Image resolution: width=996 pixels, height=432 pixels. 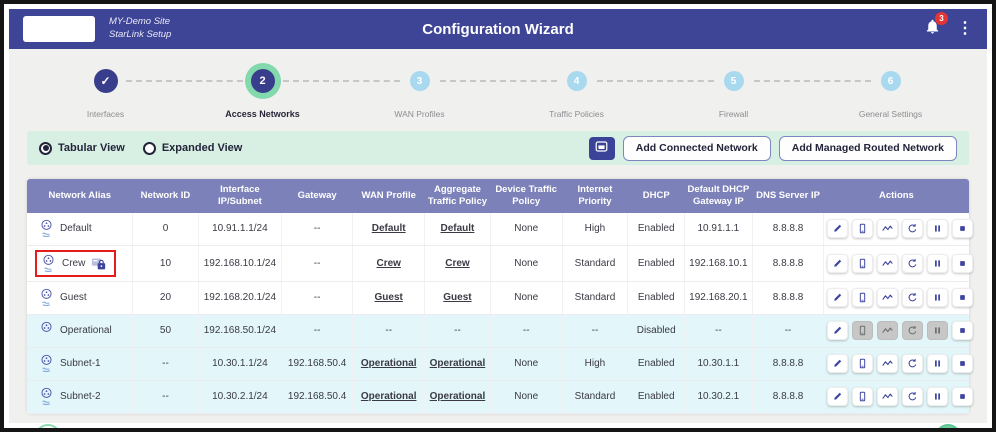 I want to click on network-alias-label: Subnet-1, so click(x=80, y=363).